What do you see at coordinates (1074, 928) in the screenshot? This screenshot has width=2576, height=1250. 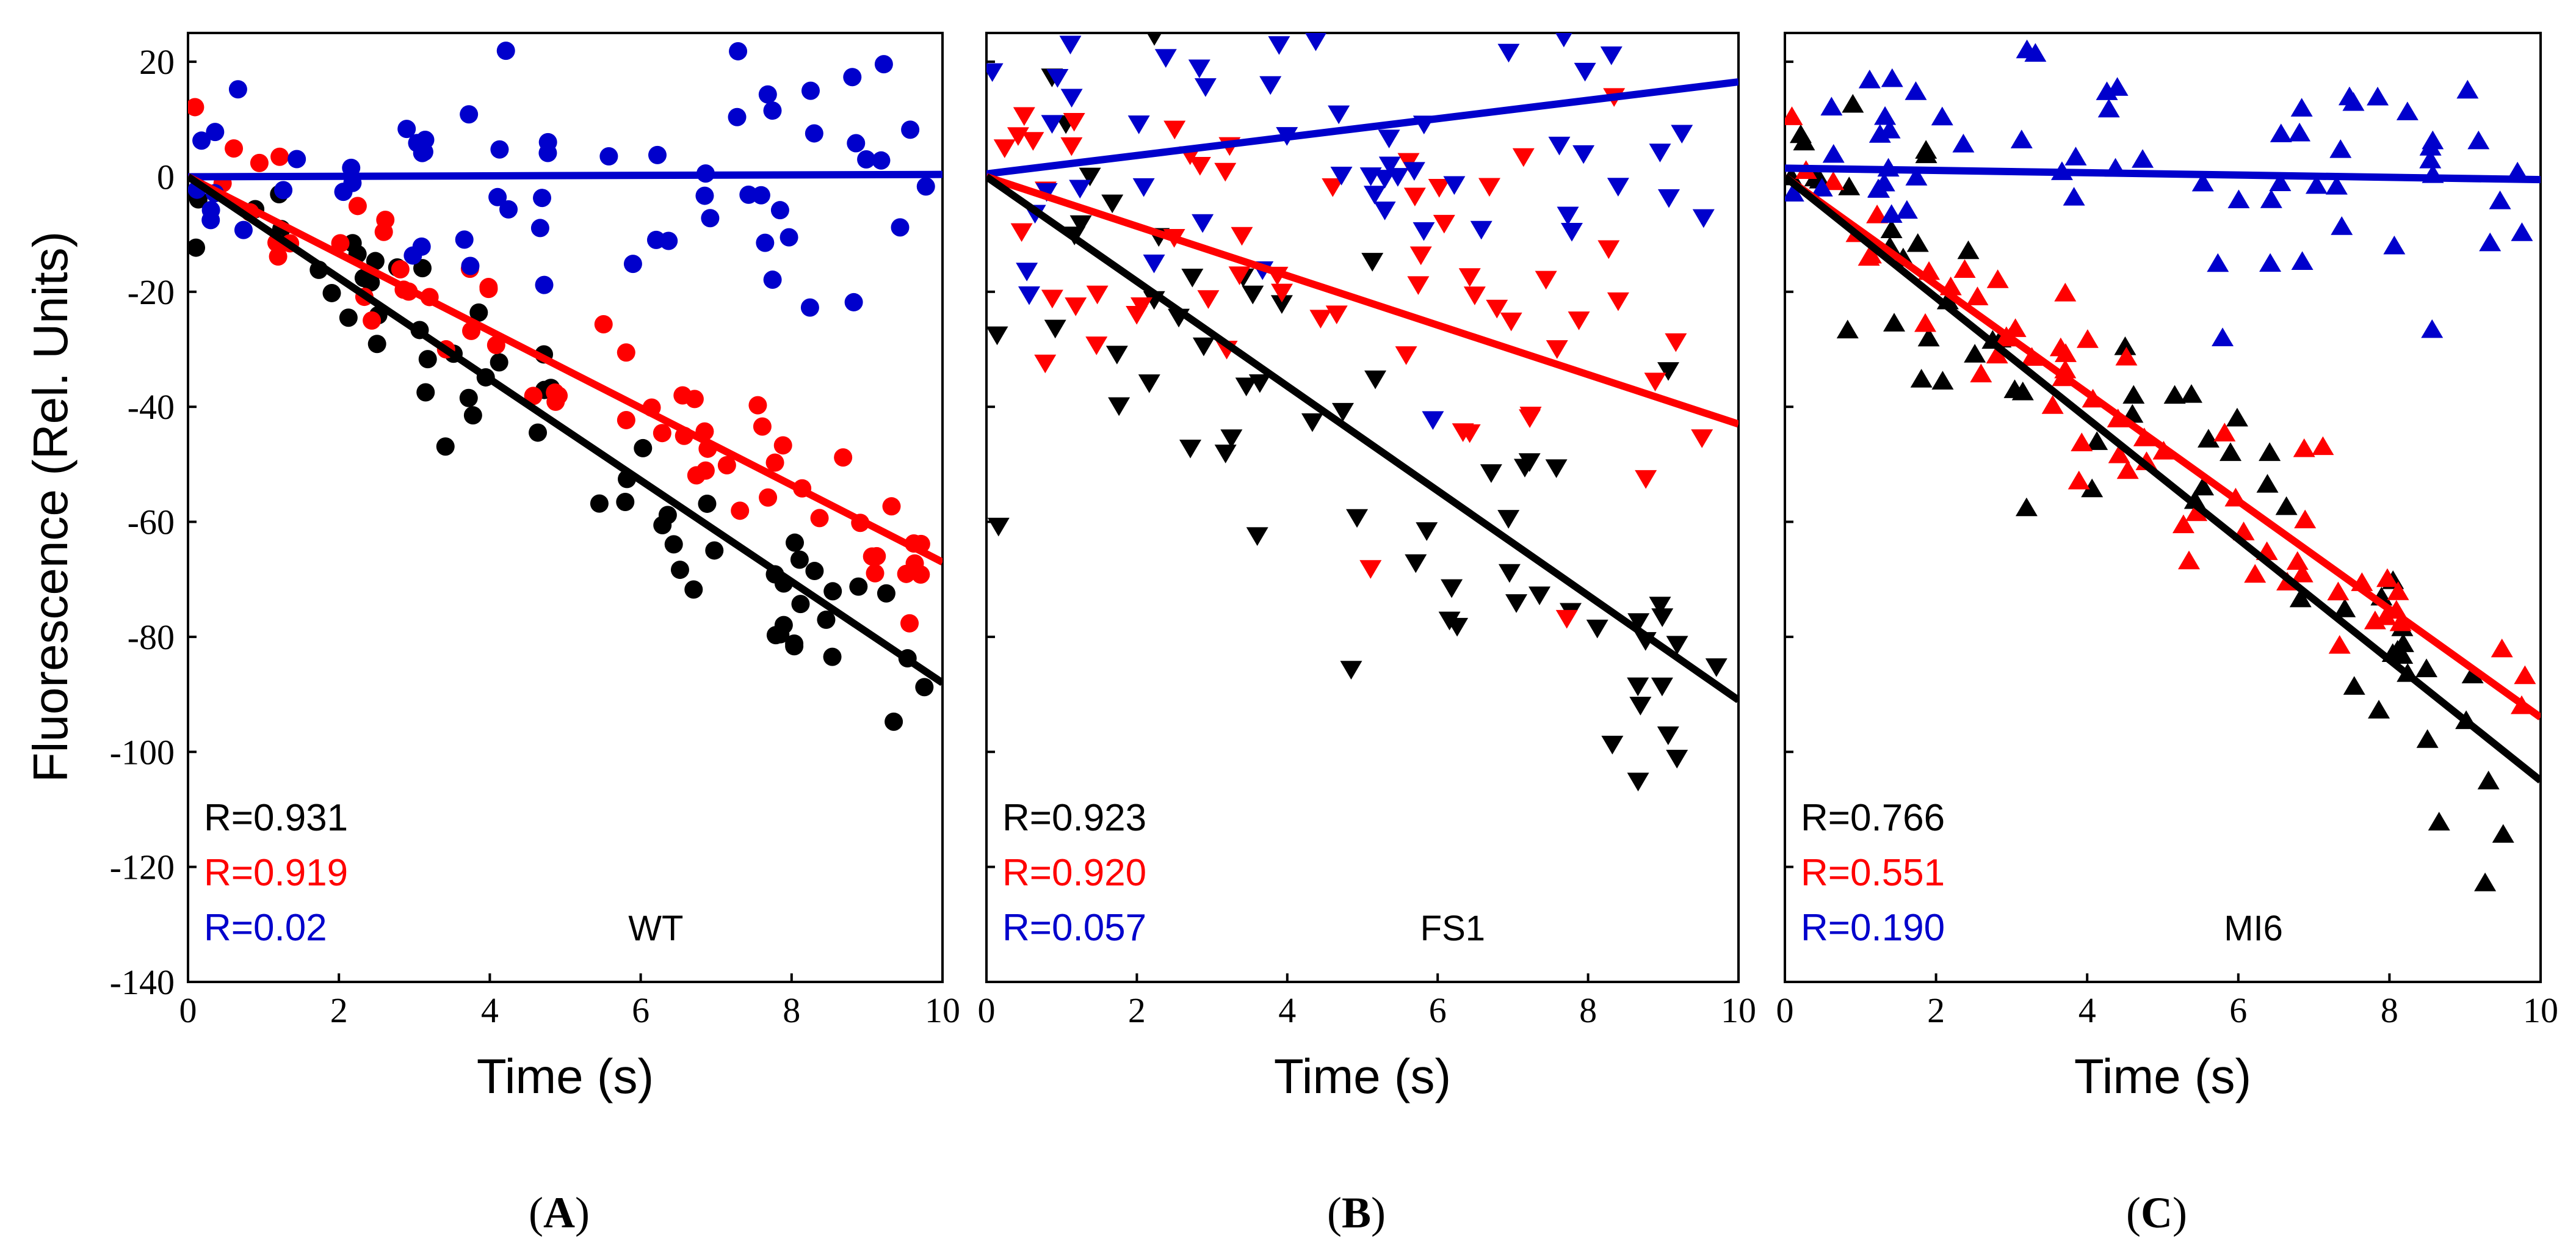 I see `r-value-blue: R=0.057` at bounding box center [1074, 928].